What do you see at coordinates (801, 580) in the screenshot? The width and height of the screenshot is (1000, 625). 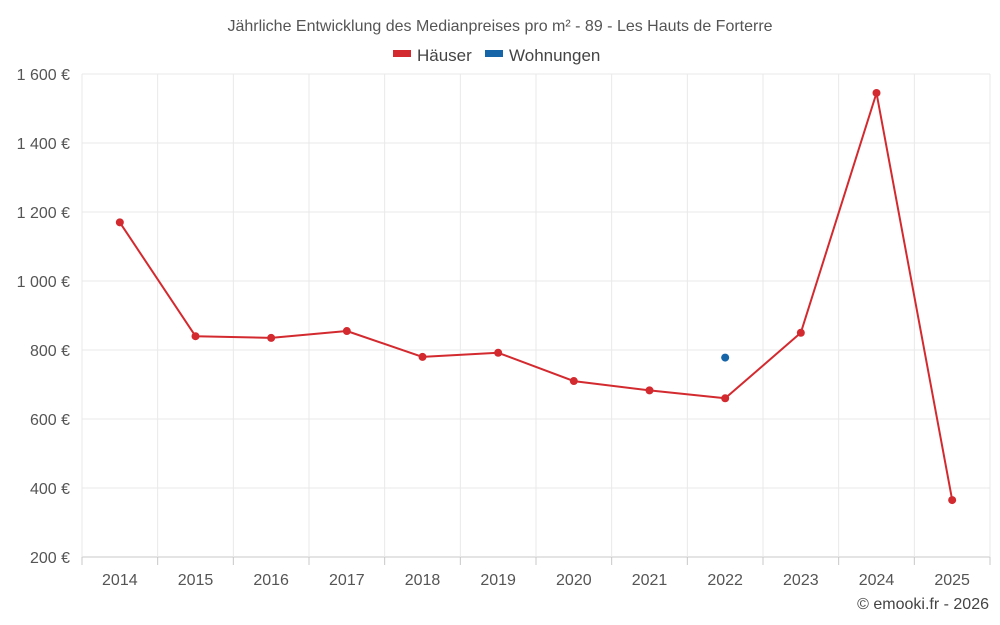 I see `x-tick-label: 2023` at bounding box center [801, 580].